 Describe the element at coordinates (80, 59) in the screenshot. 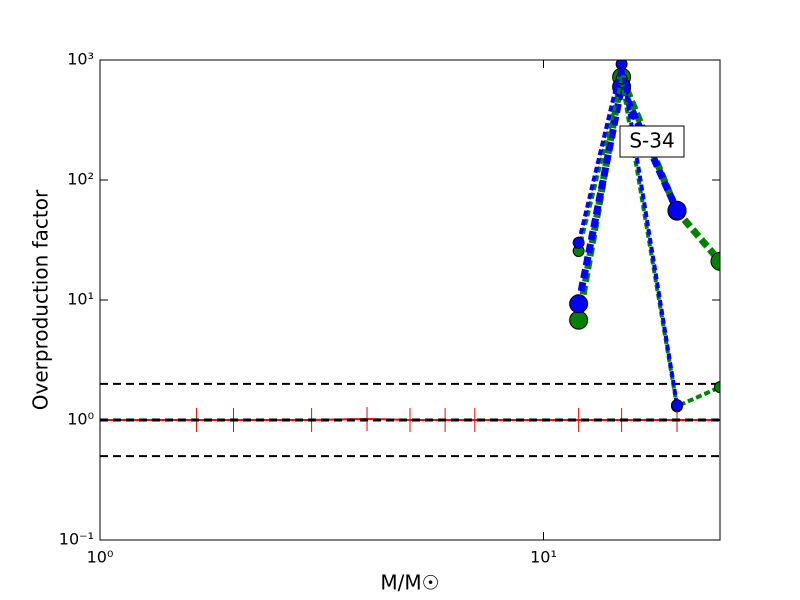

I see `y-tick-label: 10³` at that location.